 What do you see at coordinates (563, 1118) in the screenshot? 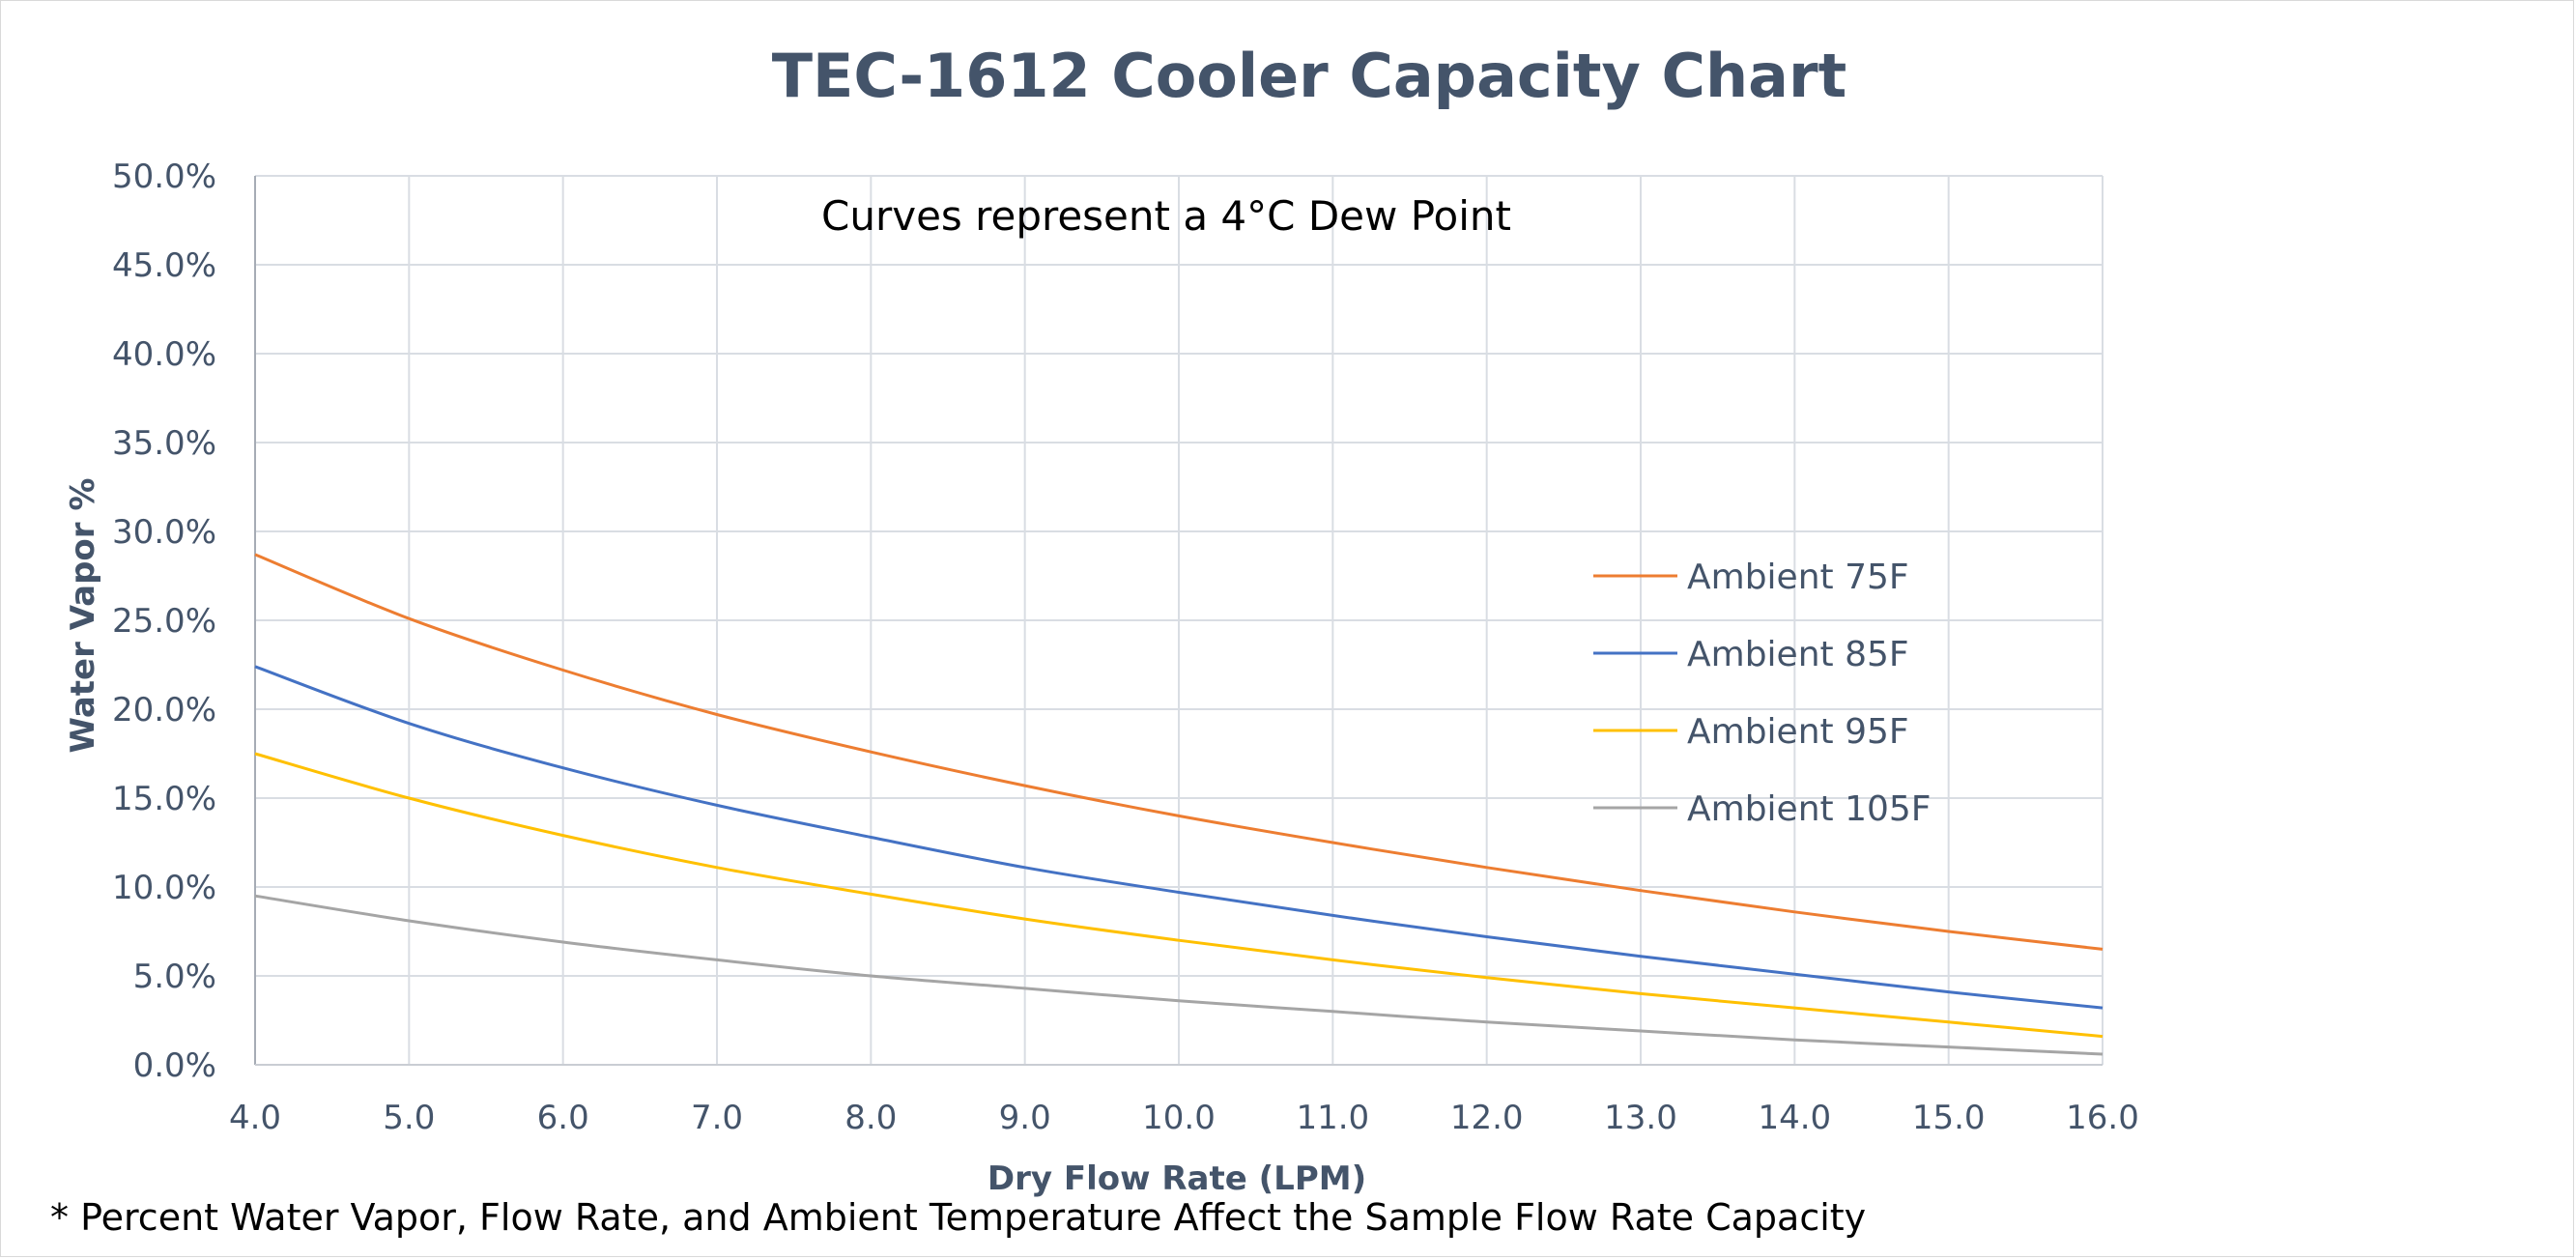
I see `x-tick-label: 6.0` at bounding box center [563, 1118].